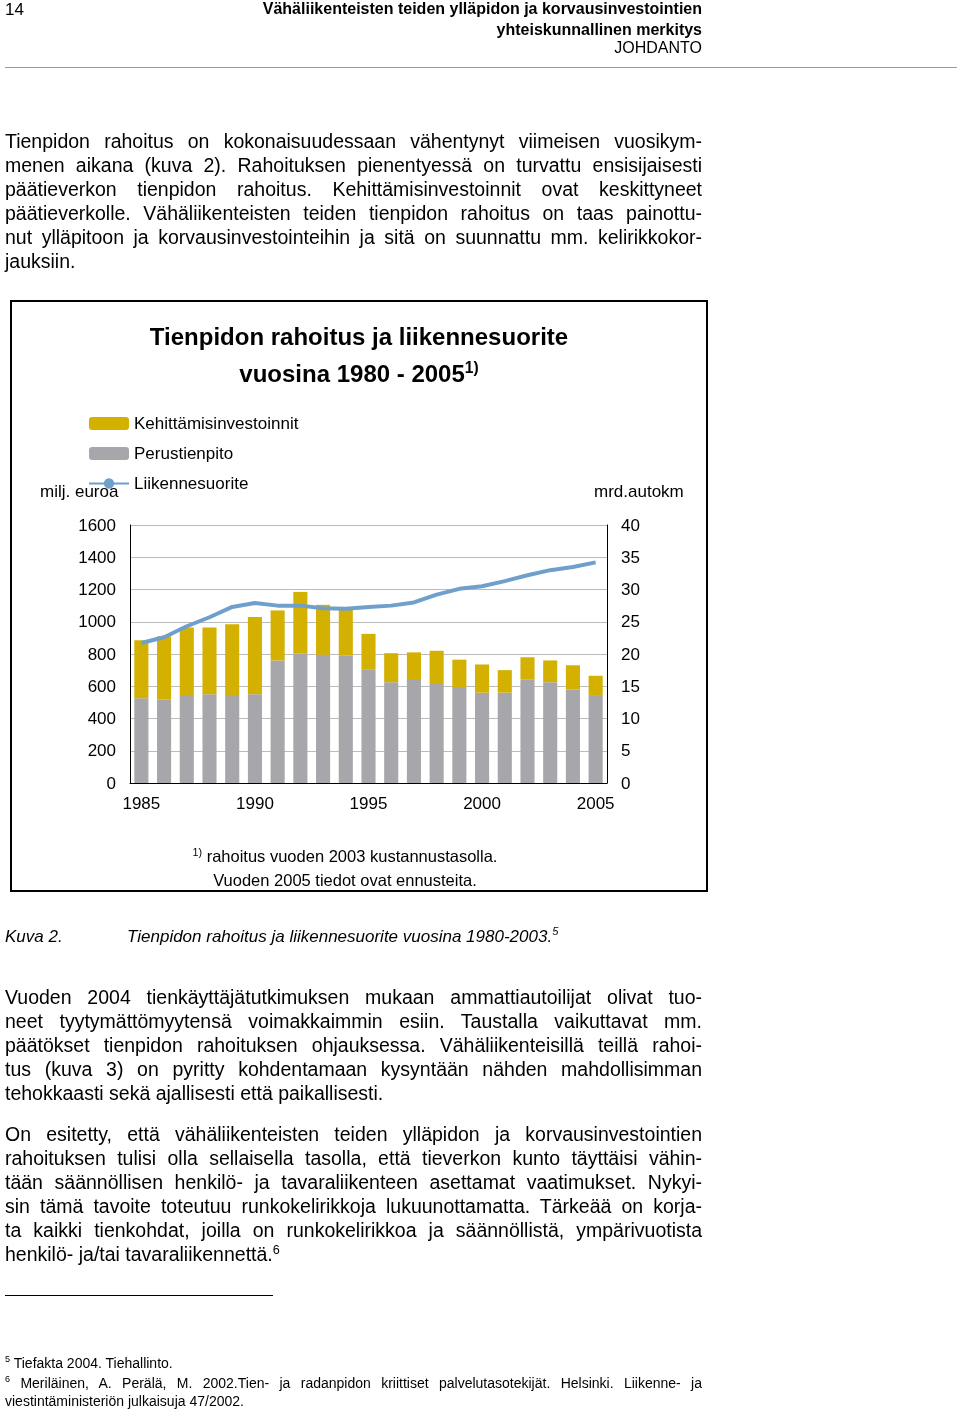 This screenshot has width=960, height=1411. Describe the element at coordinates (368, 603) in the screenshot. I see `line-series` at that location.